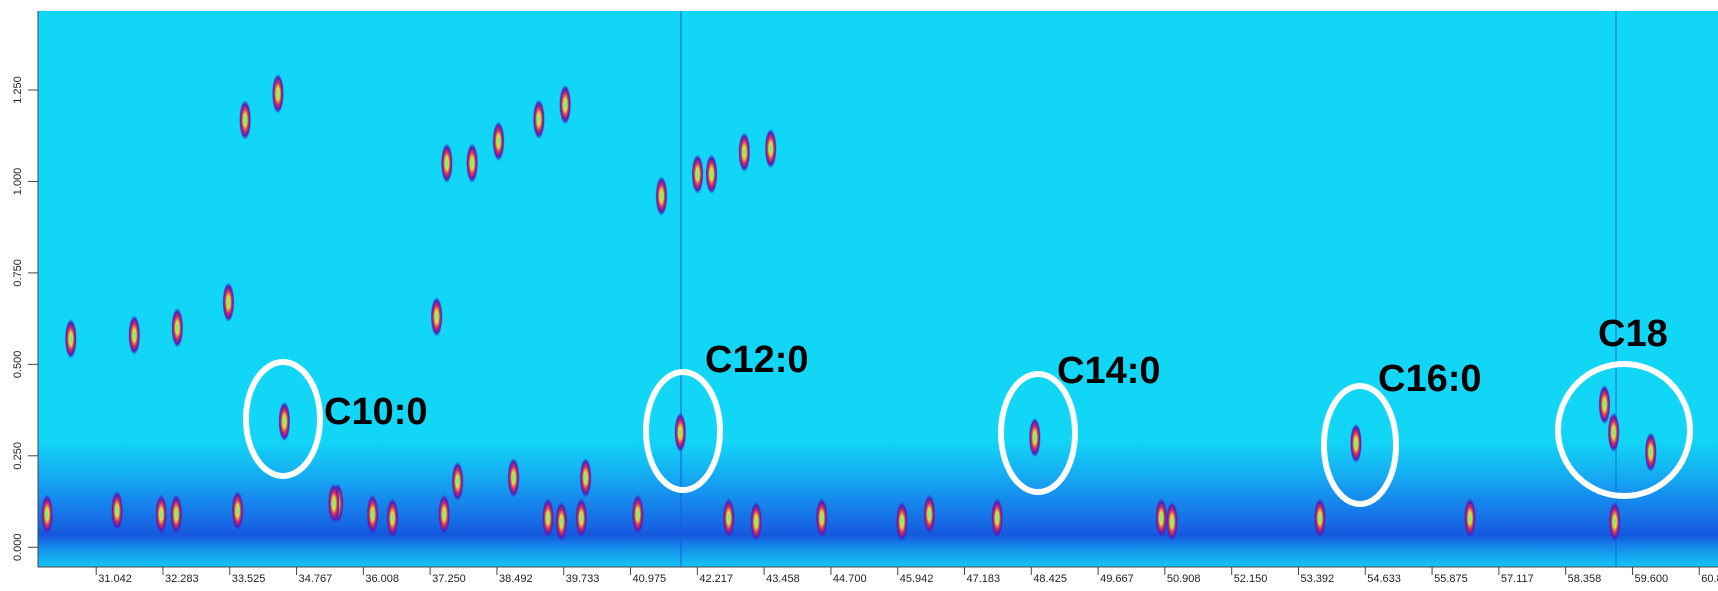 This screenshot has width=1718, height=591. What do you see at coordinates (18, 90) in the screenshot?
I see `y-tick-label: 1.250` at bounding box center [18, 90].